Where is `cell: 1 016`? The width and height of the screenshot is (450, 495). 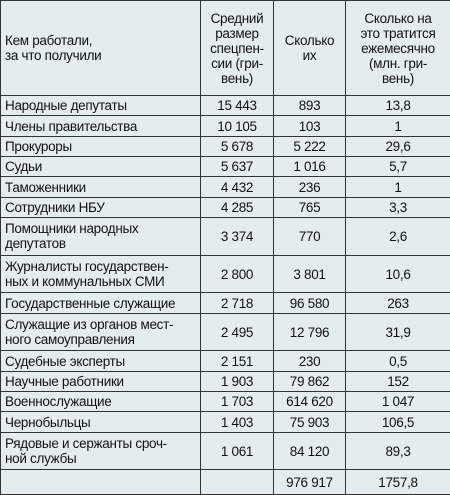 cell: 1 016 is located at coordinates (309, 167).